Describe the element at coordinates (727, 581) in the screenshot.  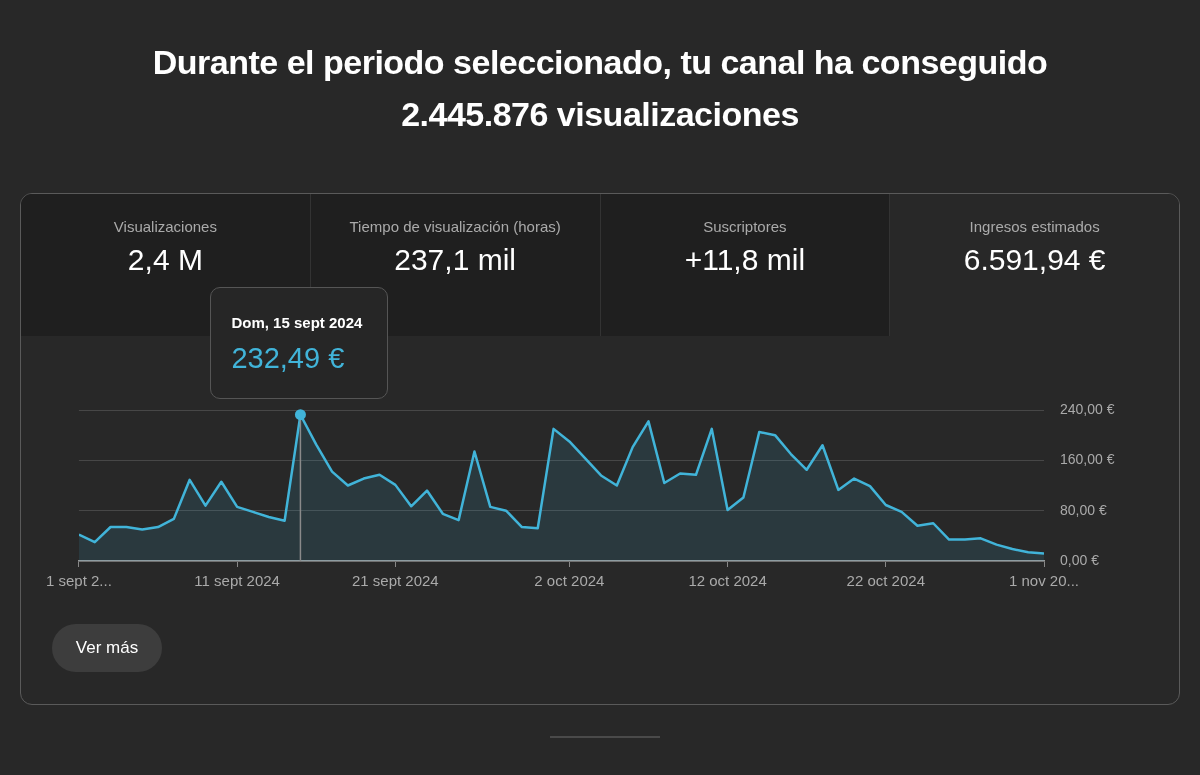
I see `x-tick-label: 12 oct 2024` at that location.